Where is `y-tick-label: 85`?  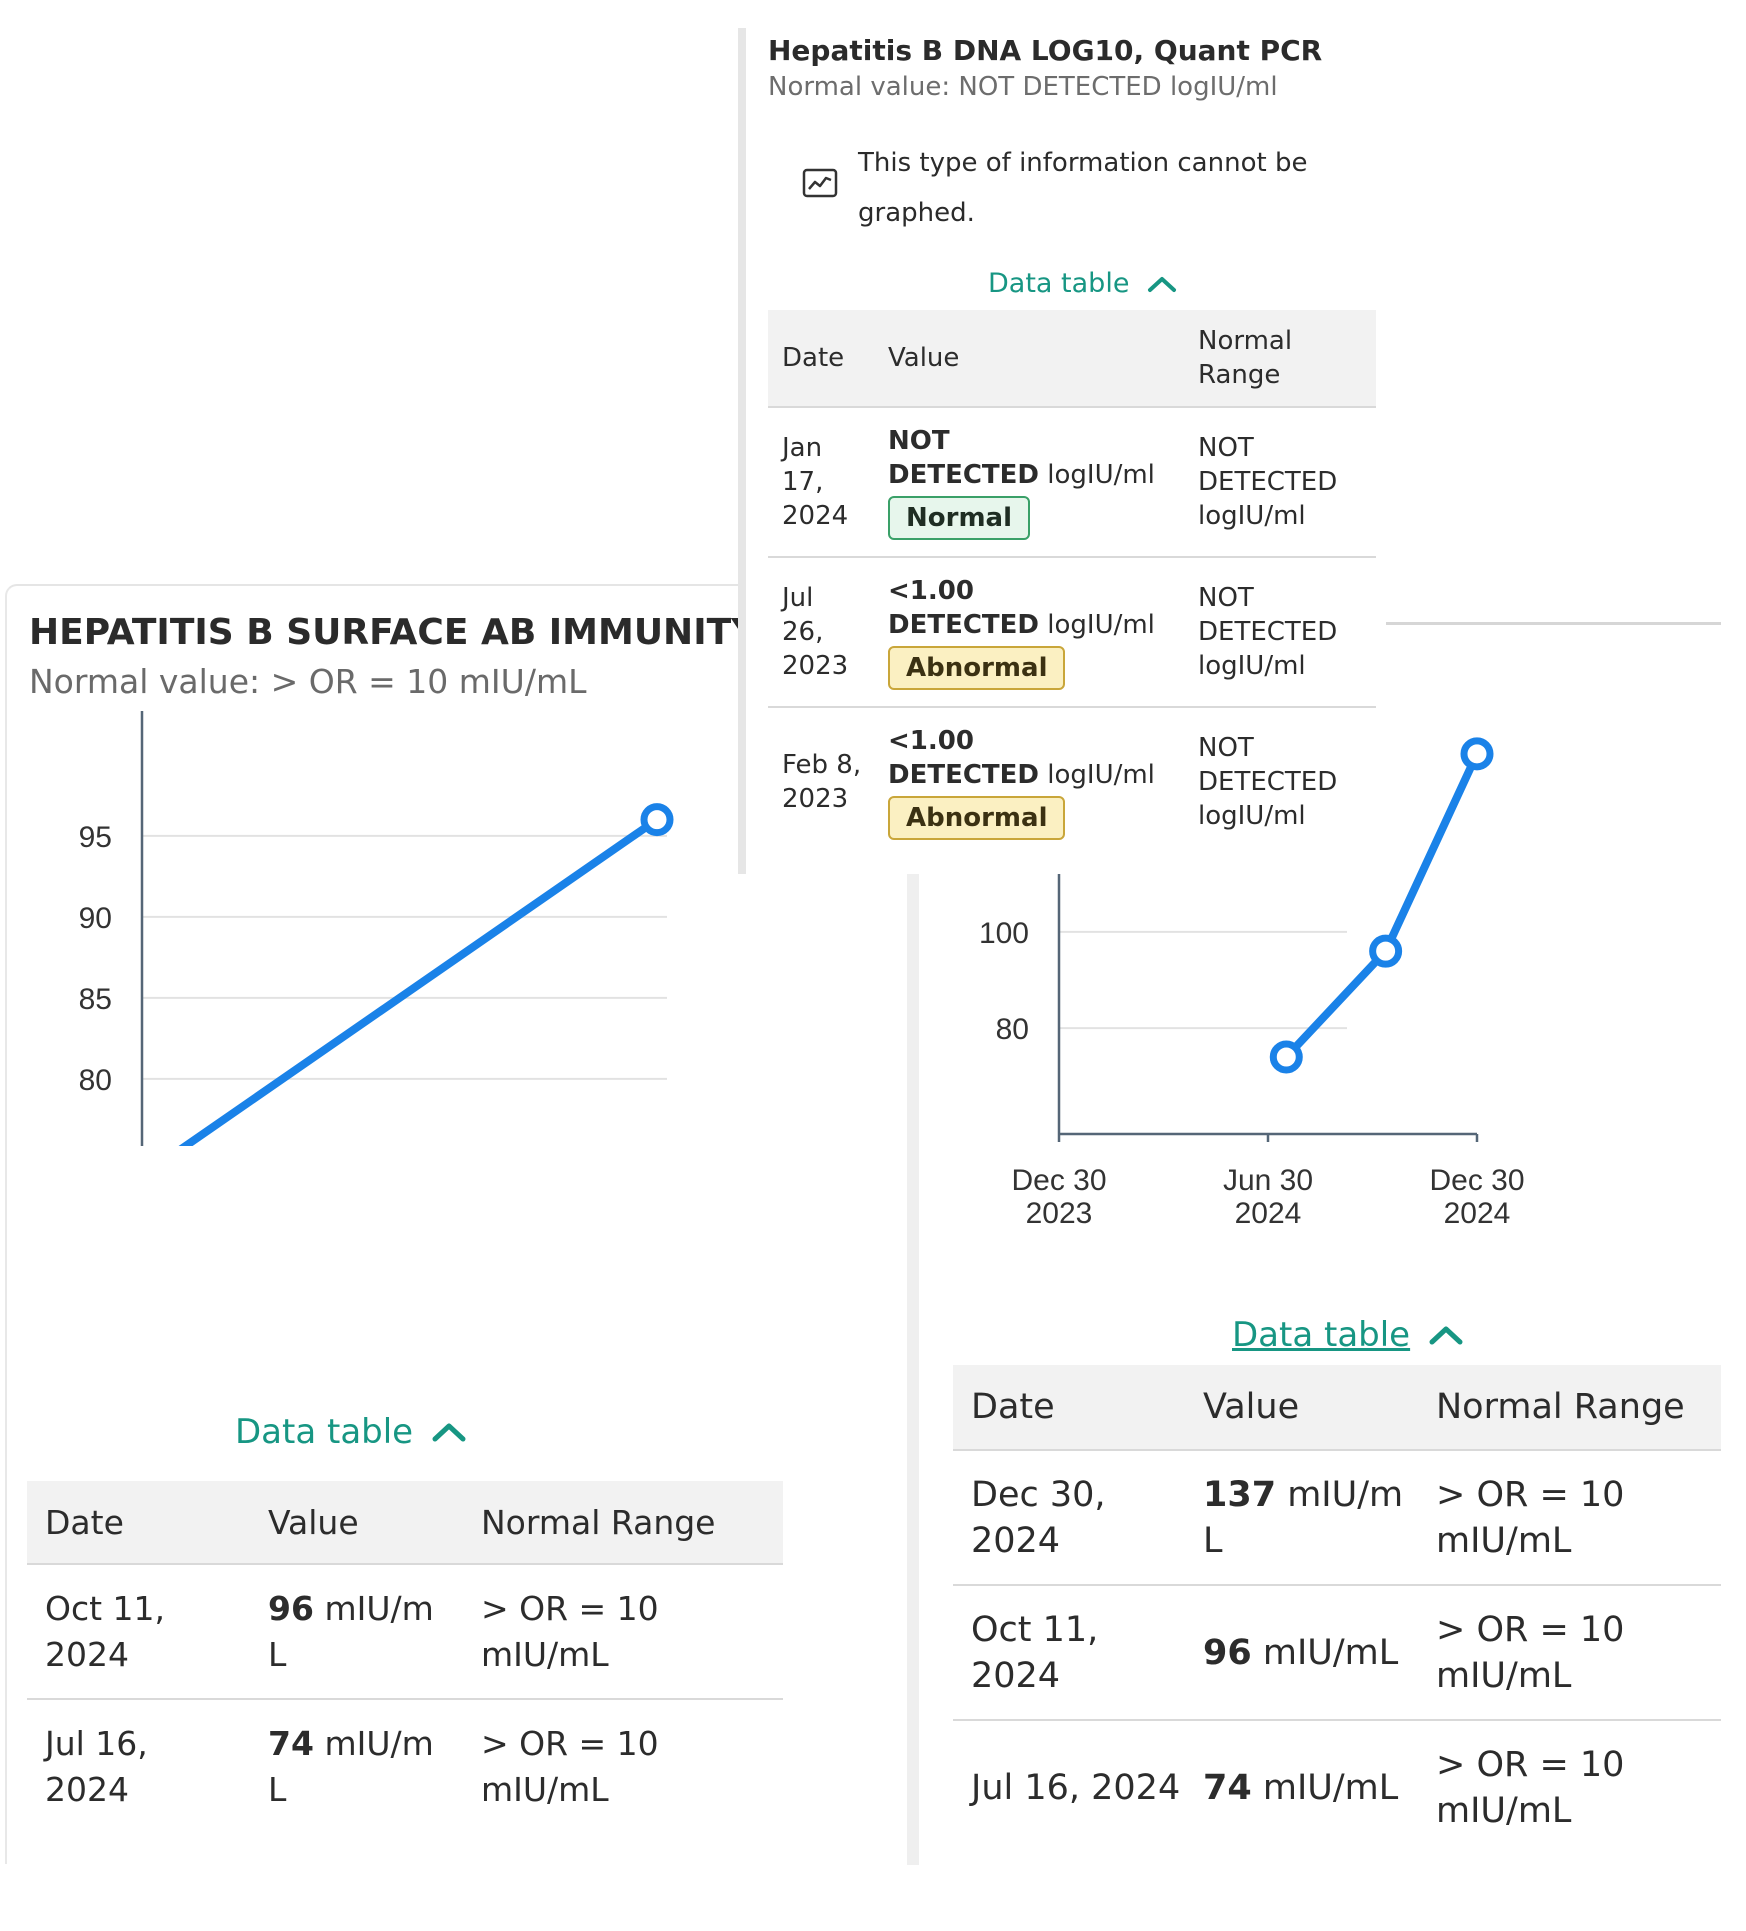
y-tick-label: 85 is located at coordinates (95, 999).